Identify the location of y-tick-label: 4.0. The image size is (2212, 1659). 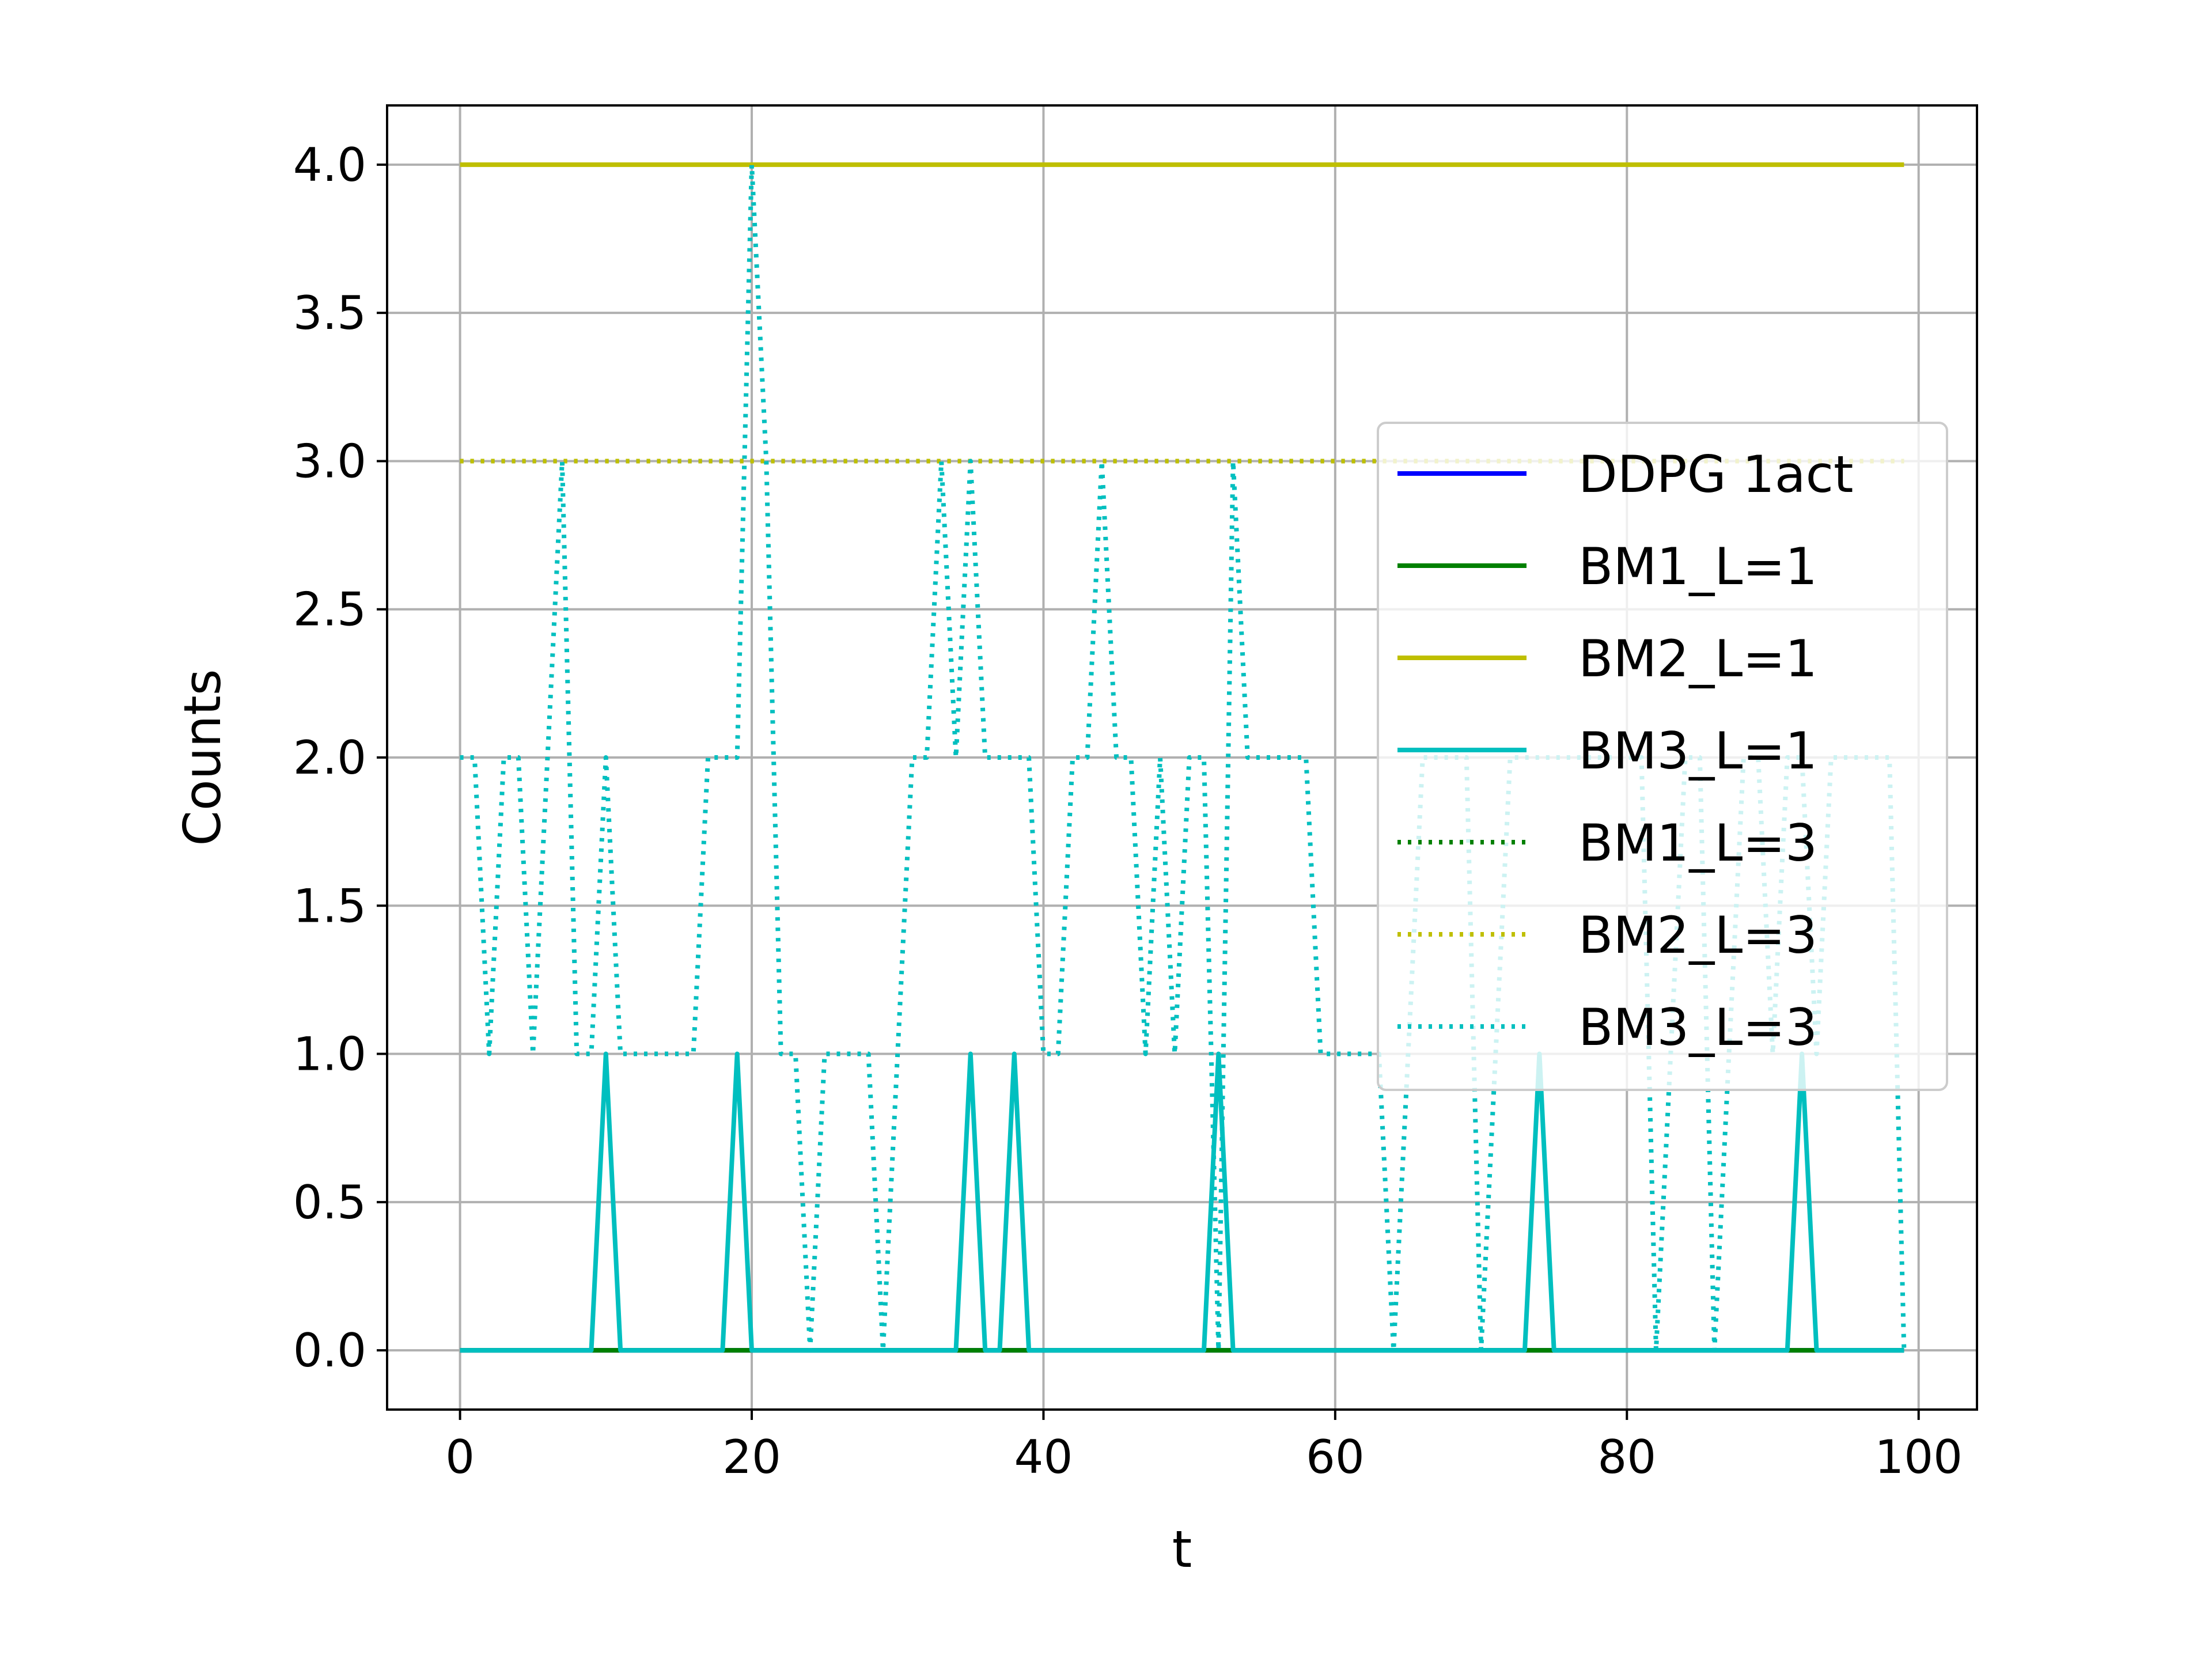
(329, 165).